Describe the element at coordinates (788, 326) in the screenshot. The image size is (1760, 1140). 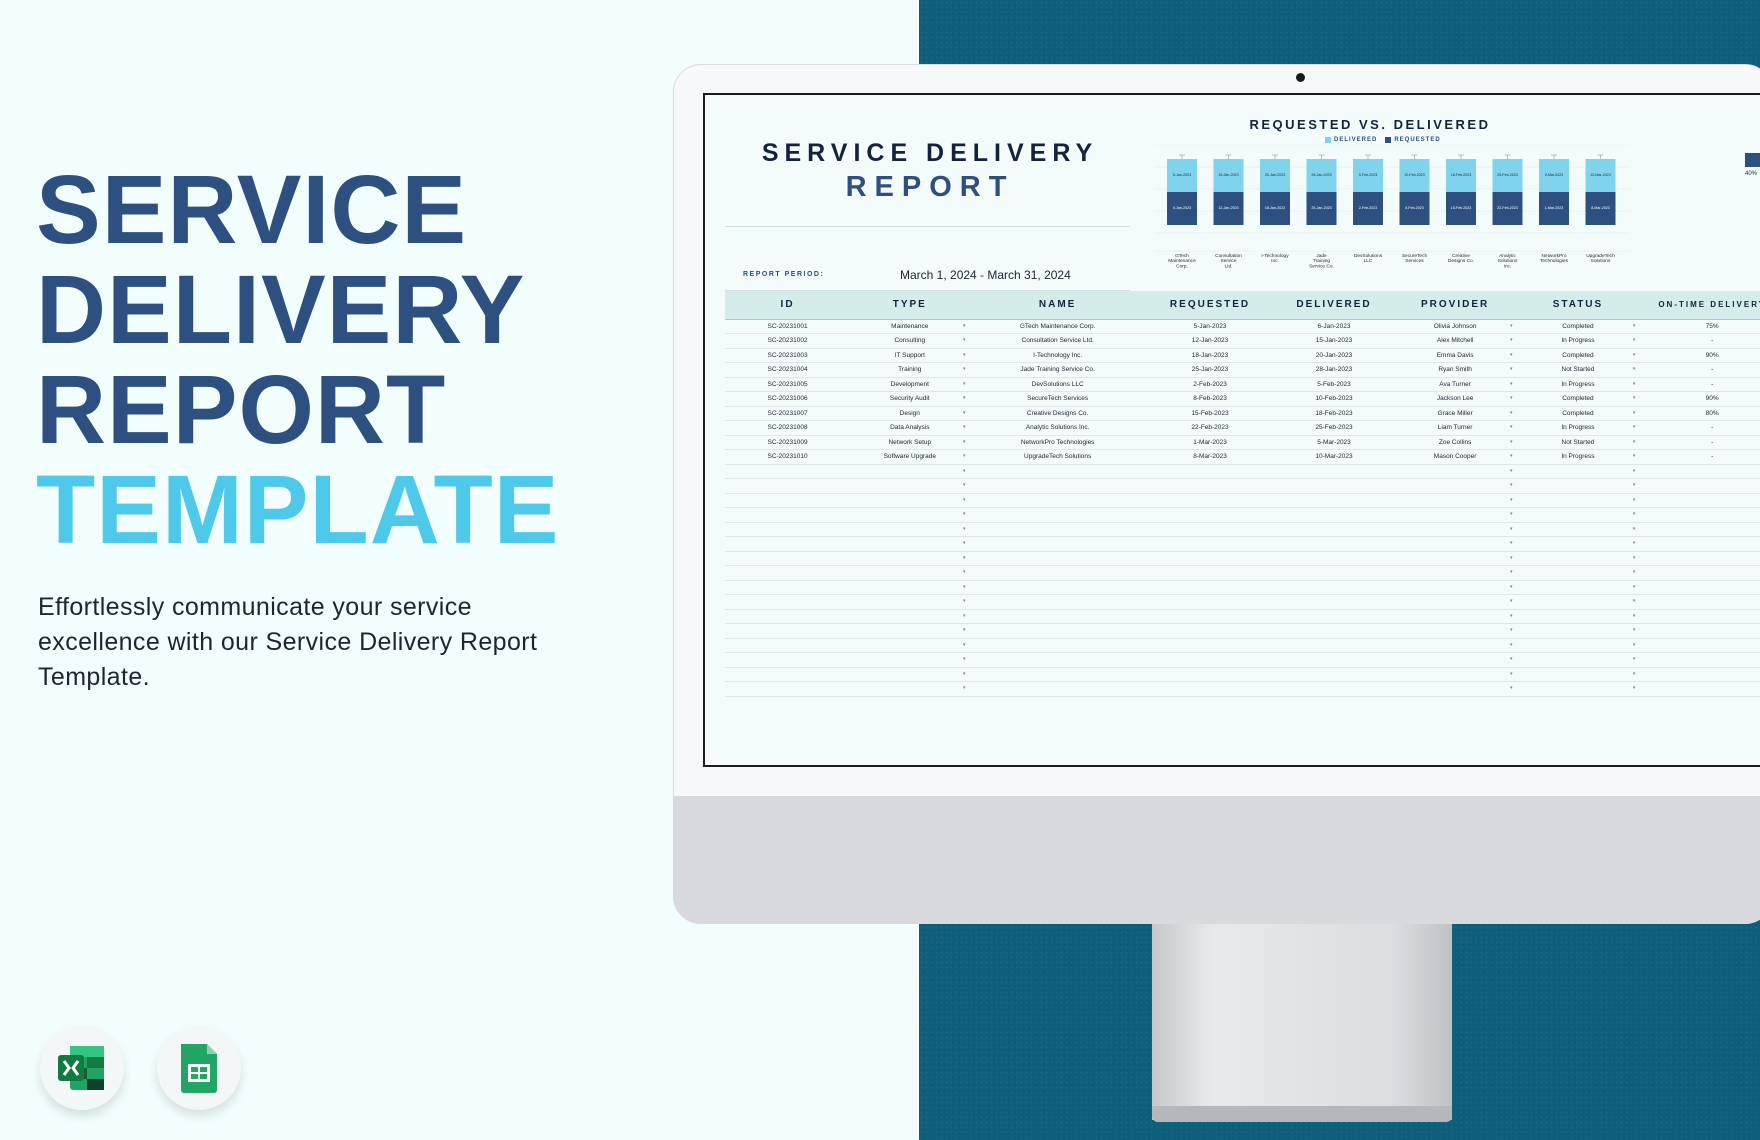
I see `cell-id: SC-20231001` at that location.